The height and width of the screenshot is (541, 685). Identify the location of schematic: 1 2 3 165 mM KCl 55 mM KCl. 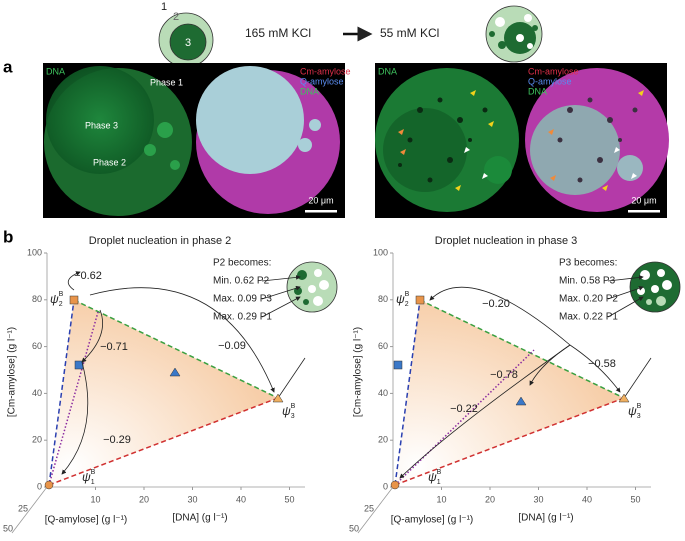
(350, 34).